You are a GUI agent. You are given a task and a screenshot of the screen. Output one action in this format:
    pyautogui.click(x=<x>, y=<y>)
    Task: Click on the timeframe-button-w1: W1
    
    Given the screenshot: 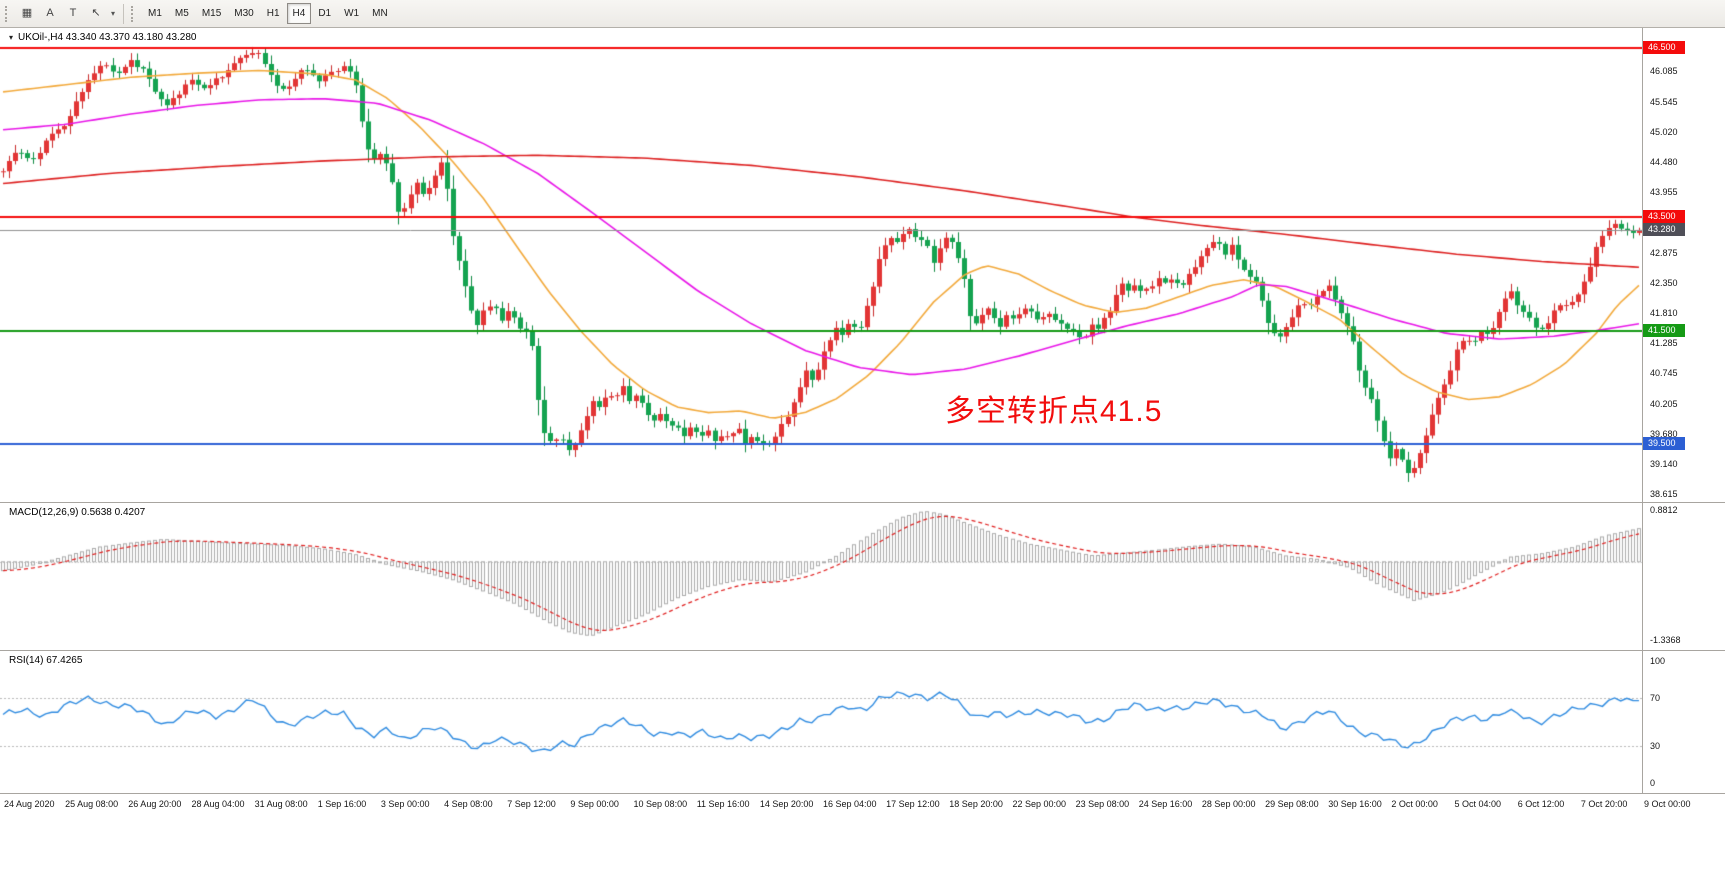 What is the action you would take?
    pyautogui.click(x=351, y=13)
    